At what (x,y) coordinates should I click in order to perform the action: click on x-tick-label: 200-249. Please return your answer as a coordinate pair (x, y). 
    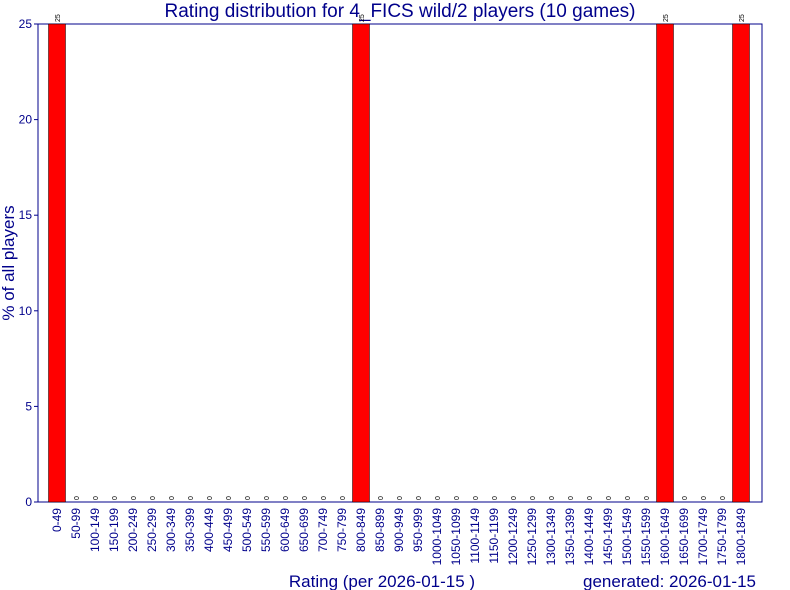
    Looking at the image, I should click on (133, 530).